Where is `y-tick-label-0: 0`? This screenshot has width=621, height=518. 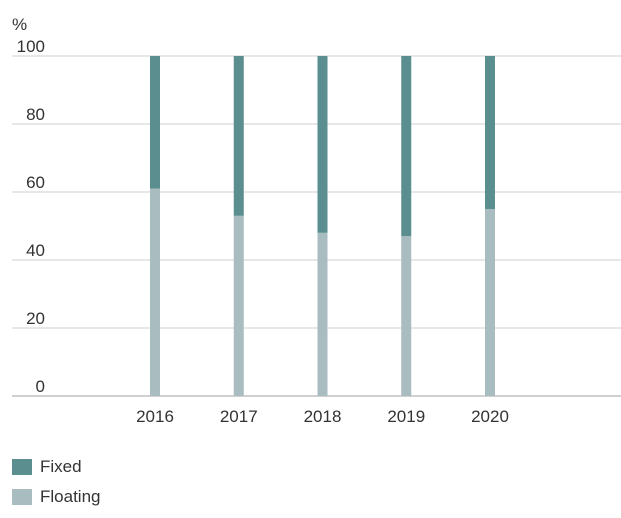 y-tick-label-0: 0 is located at coordinates (40, 386).